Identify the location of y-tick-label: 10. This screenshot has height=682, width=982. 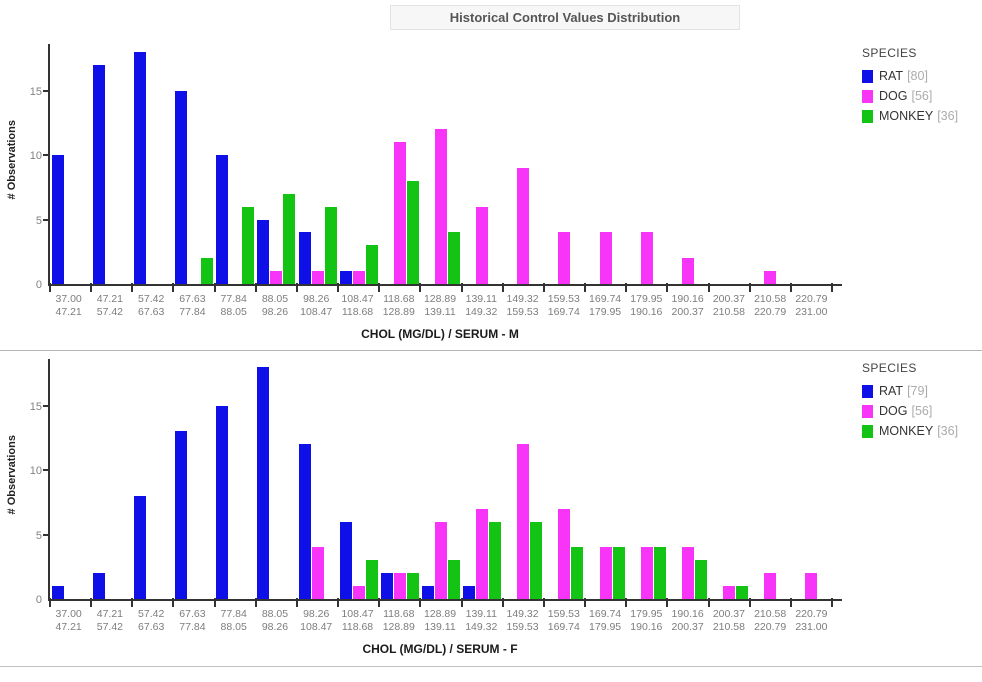
(35, 156).